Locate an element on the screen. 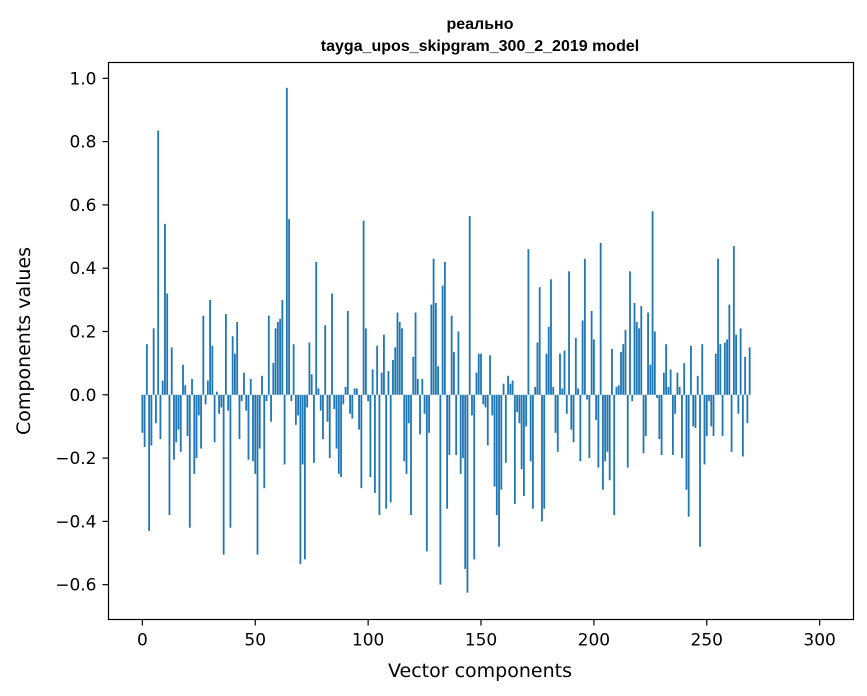  chart-title-line-1: реально is located at coordinates (479, 24).